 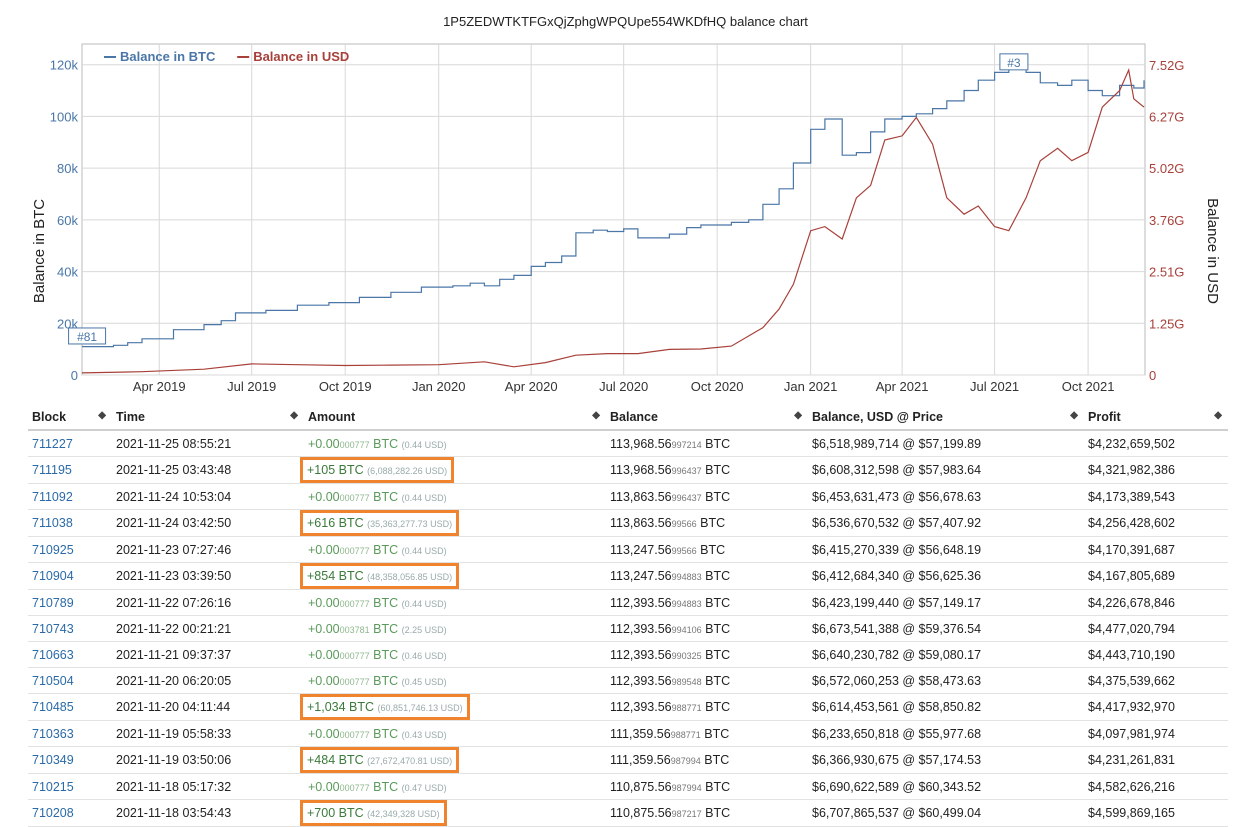 I want to click on x-tick-label: Oct 2019, so click(x=345, y=386).